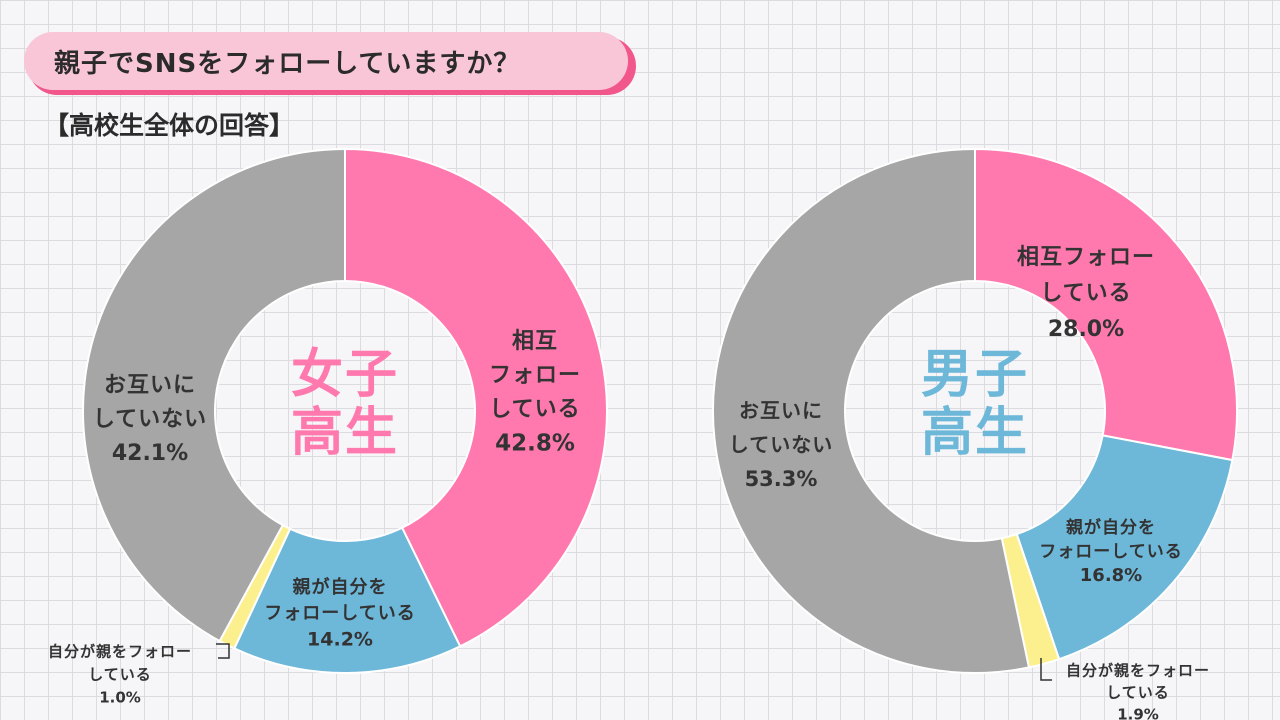 This screenshot has width=1280, height=720. Describe the element at coordinates (169, 125) in the screenshot. I see `page-subtitle: 【高校生全体の回答】` at that location.